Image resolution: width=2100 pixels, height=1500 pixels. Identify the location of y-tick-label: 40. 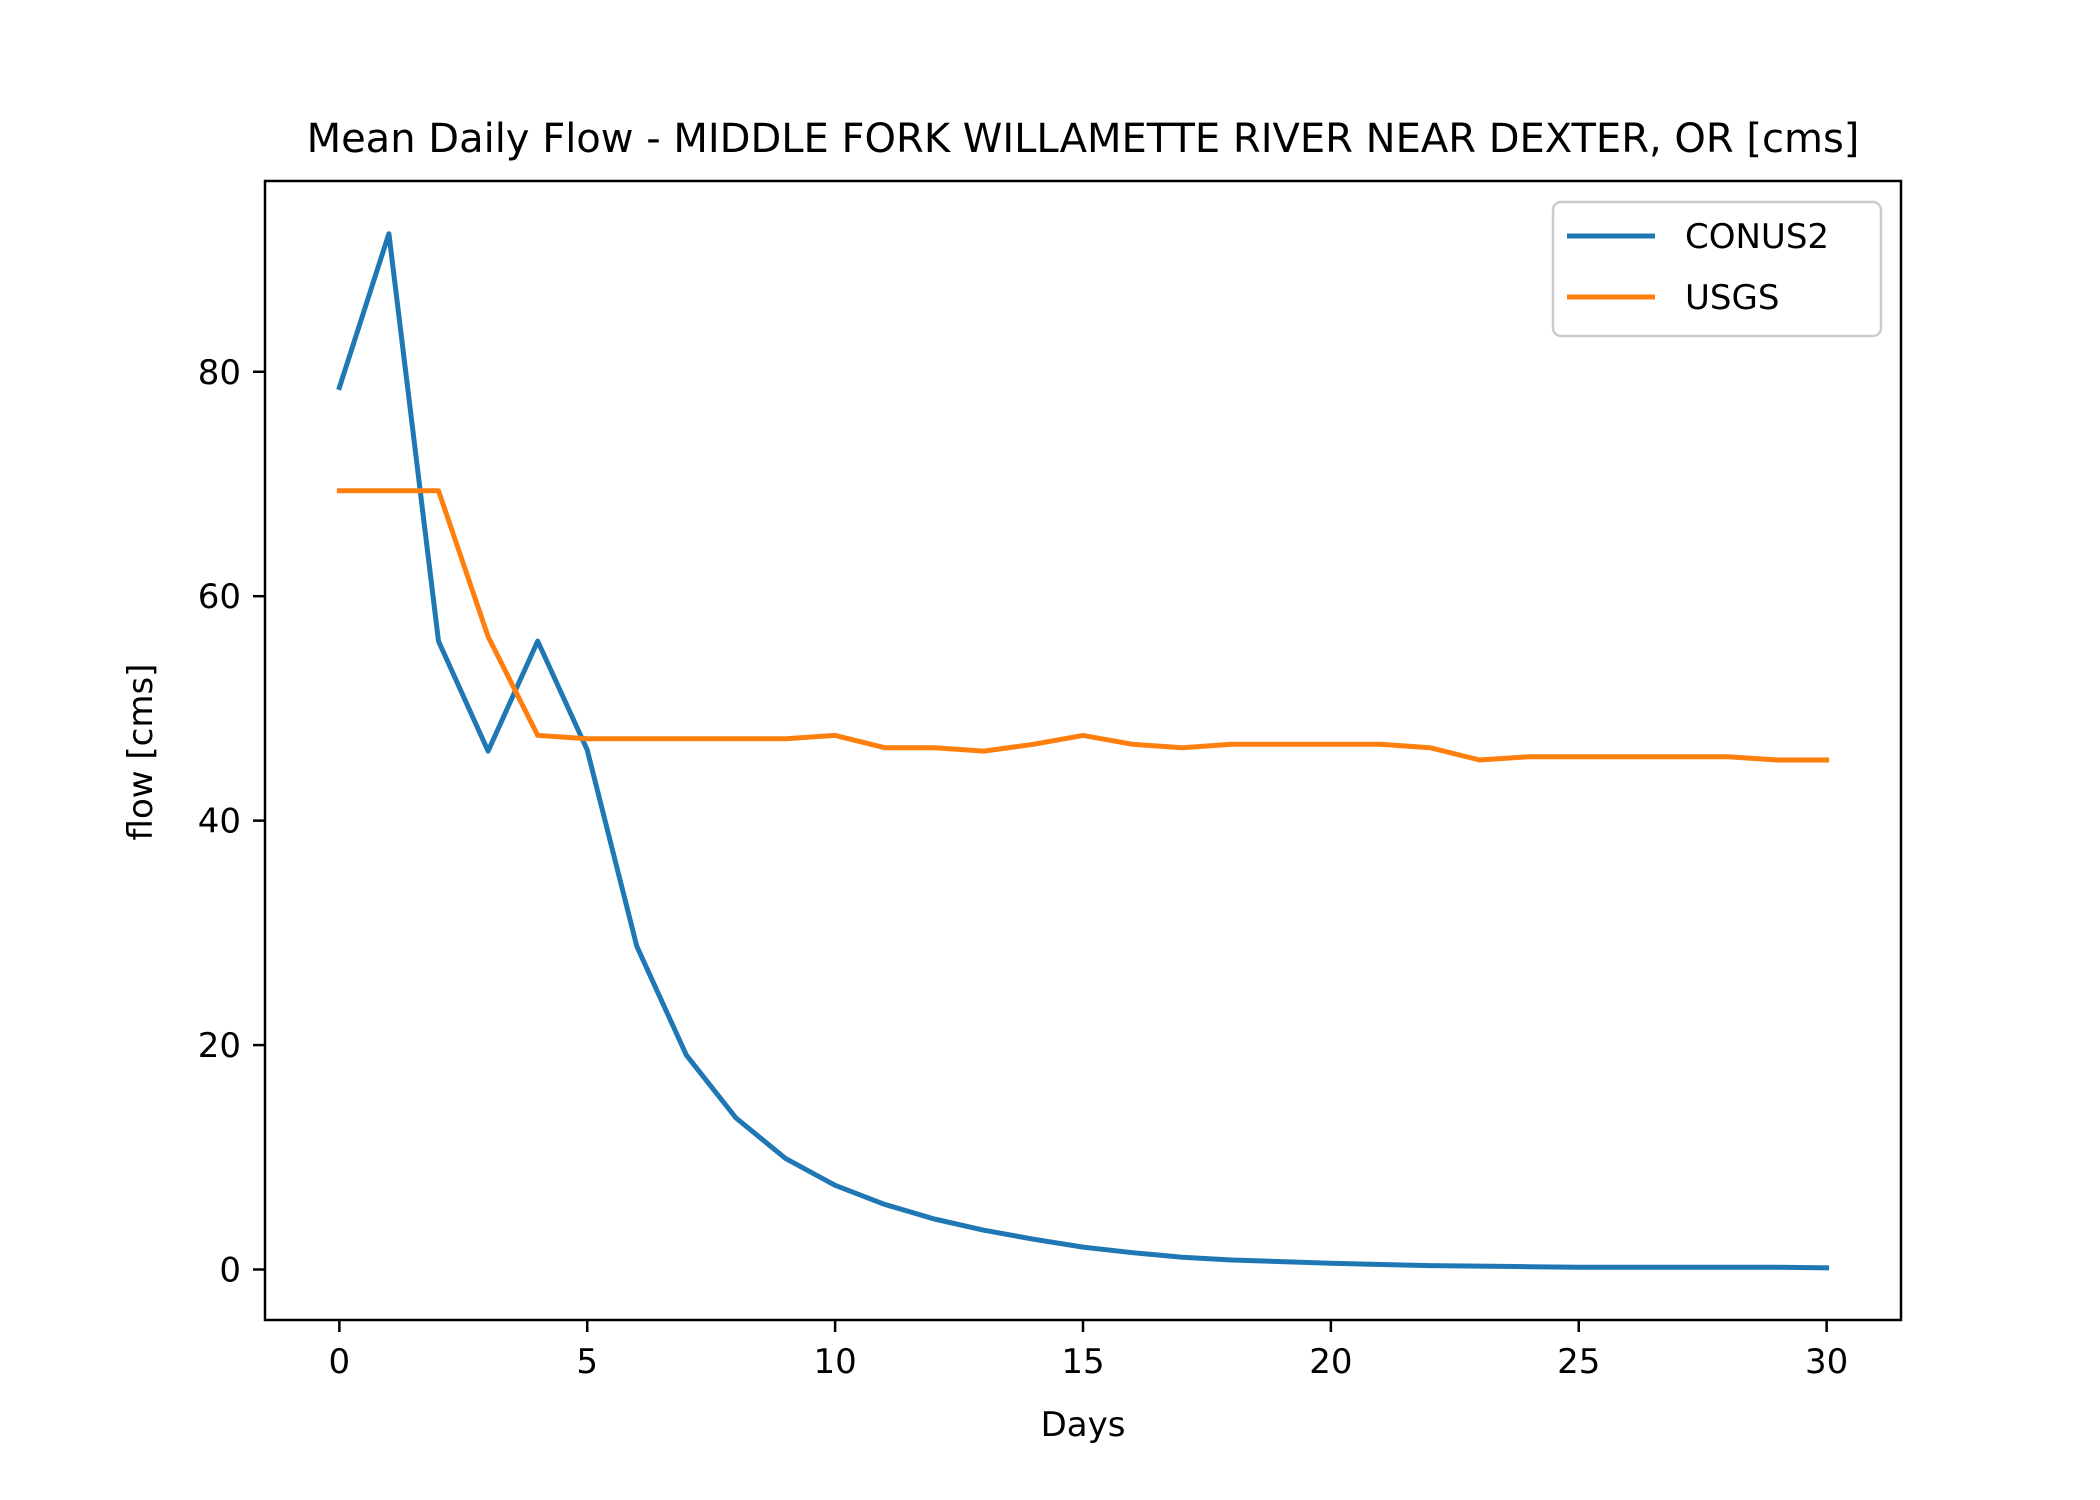
(219, 822).